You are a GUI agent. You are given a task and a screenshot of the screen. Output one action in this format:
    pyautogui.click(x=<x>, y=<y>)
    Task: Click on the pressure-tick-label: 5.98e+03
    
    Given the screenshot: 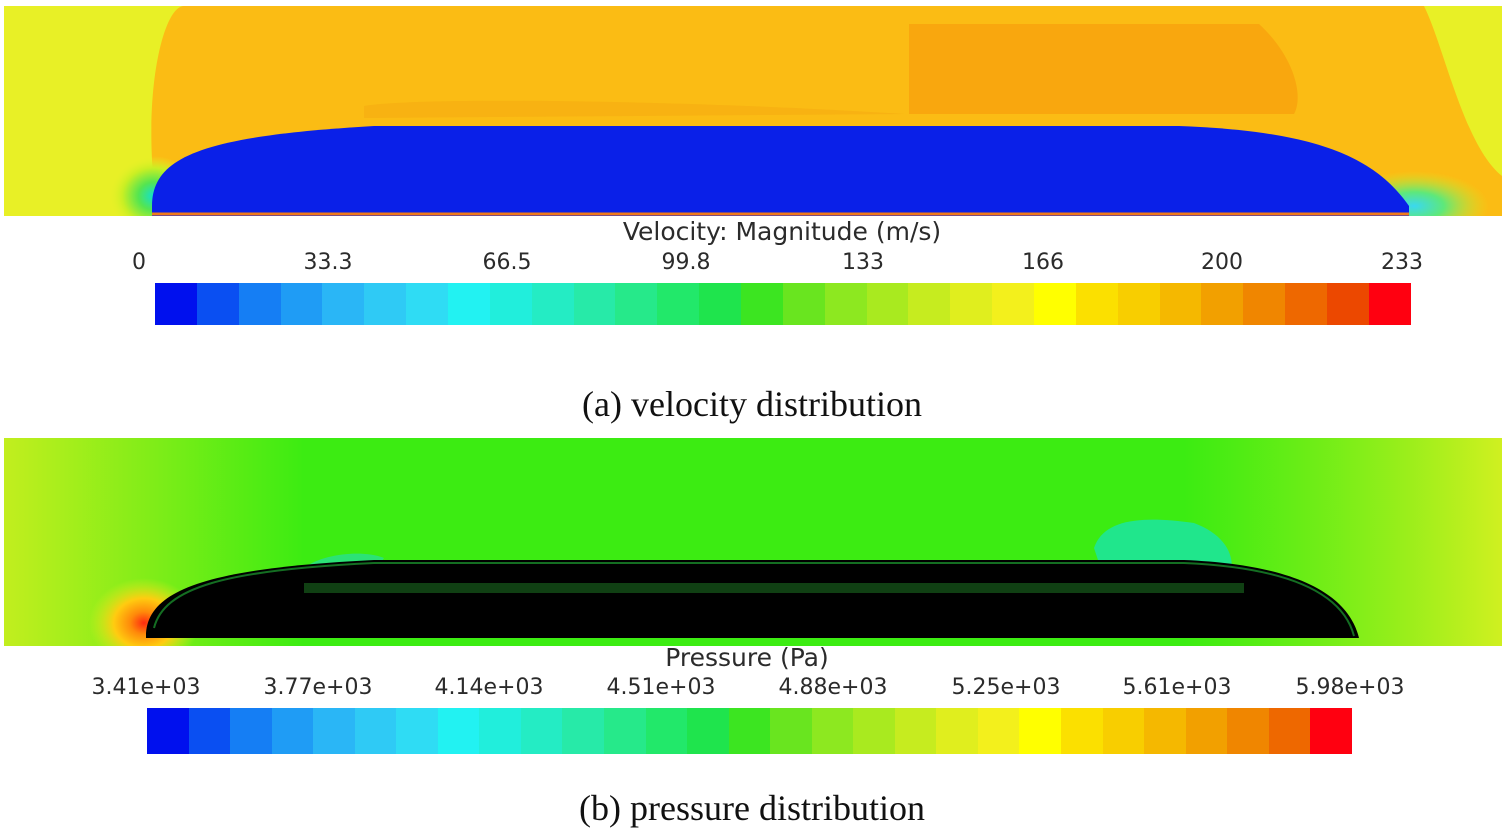 What is the action you would take?
    pyautogui.click(x=1350, y=687)
    